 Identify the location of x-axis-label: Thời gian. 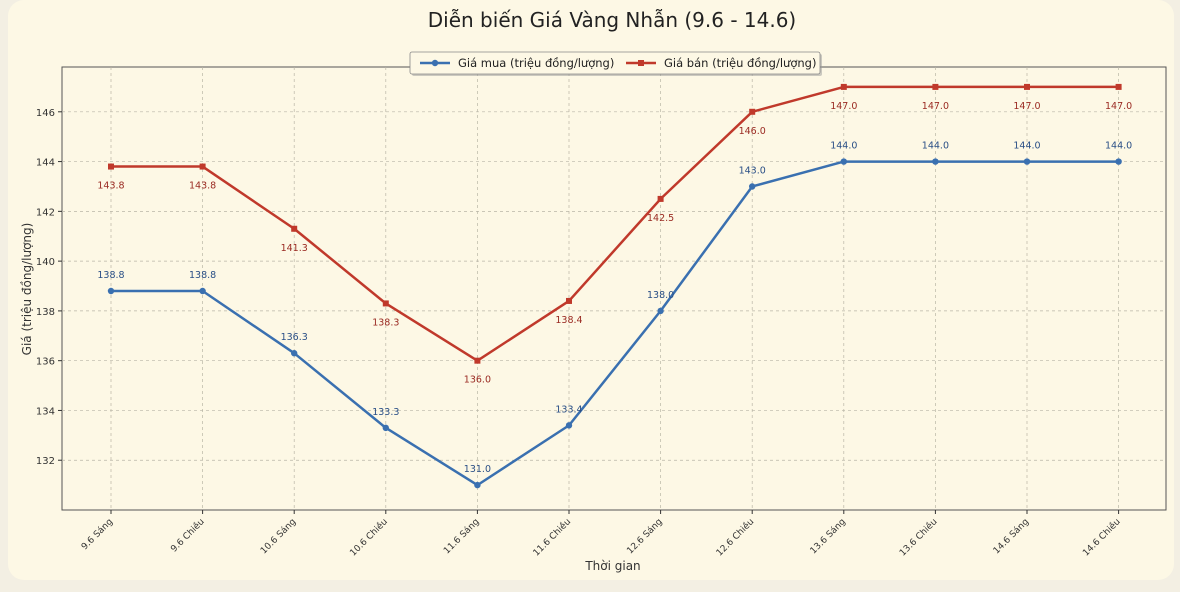
(612, 566).